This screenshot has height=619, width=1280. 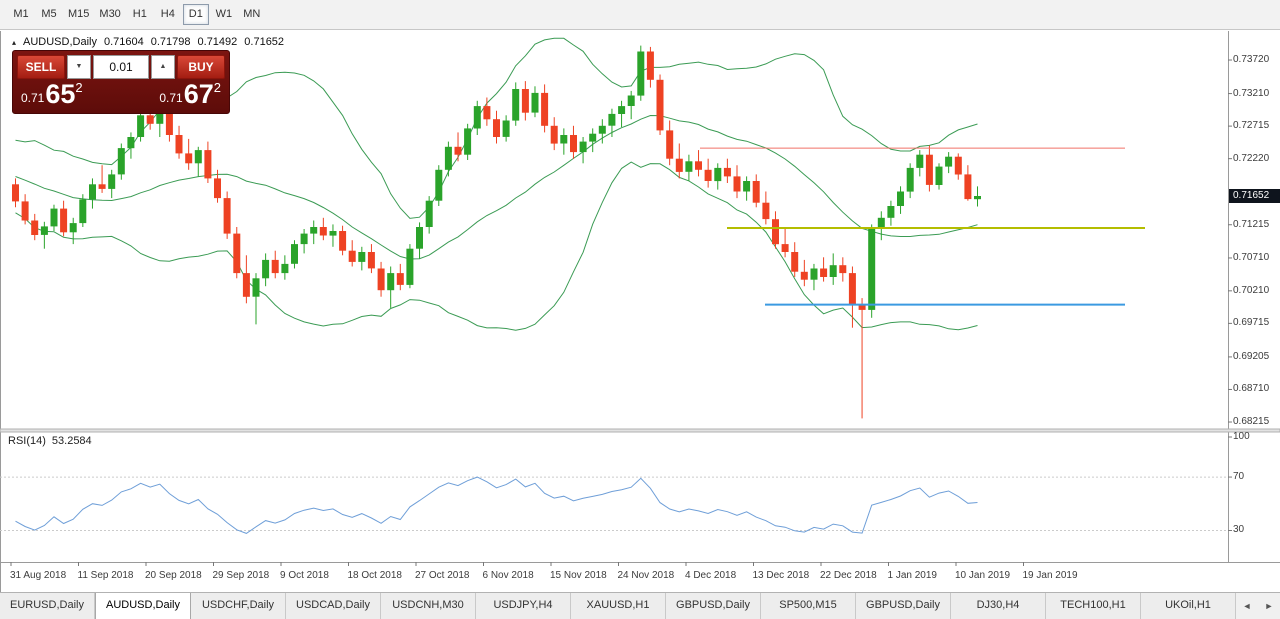 What do you see at coordinates (640, 15) in the screenshot?
I see `timeframe-toolbar: M1 M5 M15 M30 H1 H4 D1 W1 MN` at bounding box center [640, 15].